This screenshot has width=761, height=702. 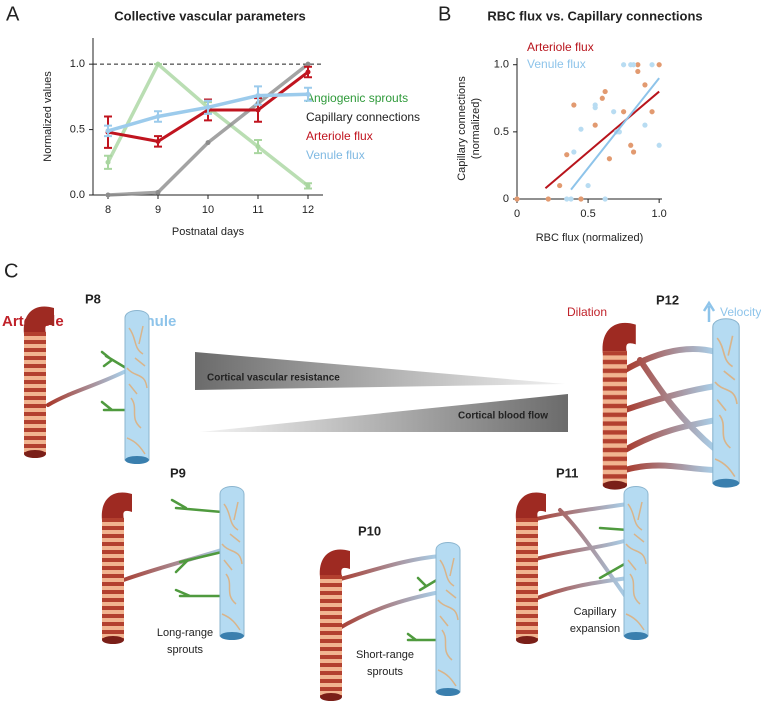 I want to click on panel-label: C, so click(x=11, y=271).